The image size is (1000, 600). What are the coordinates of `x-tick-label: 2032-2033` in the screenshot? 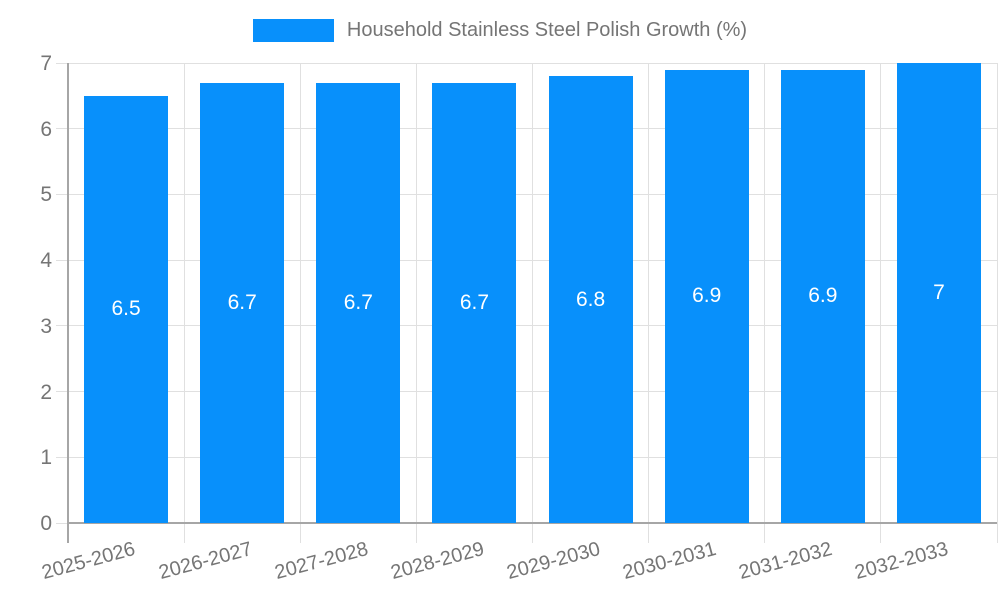 It's located at (901, 560).